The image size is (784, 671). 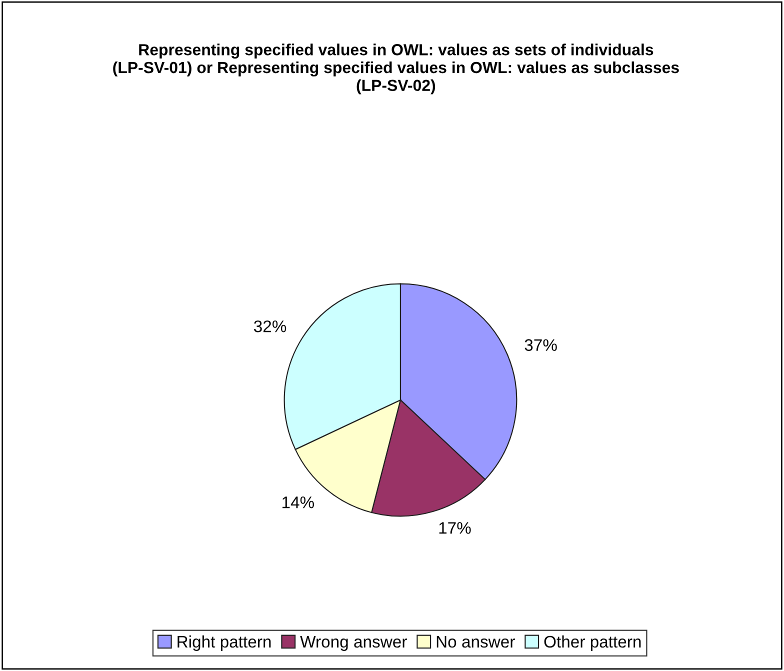 What do you see at coordinates (592, 643) in the screenshot?
I see `legend-label: Other pattern` at bounding box center [592, 643].